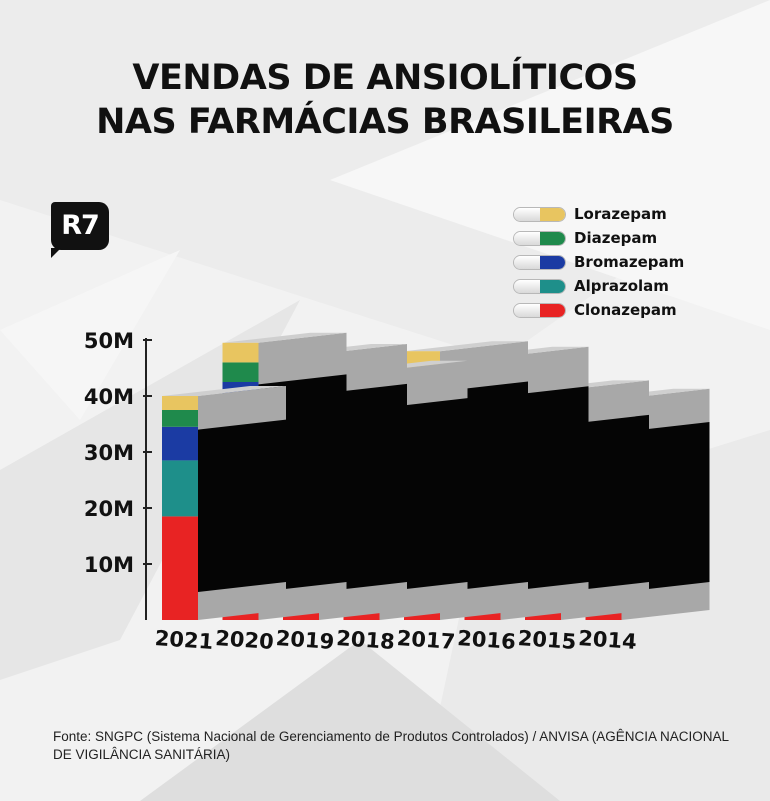  I want to click on x-tick-label: 2018, so click(366, 640).